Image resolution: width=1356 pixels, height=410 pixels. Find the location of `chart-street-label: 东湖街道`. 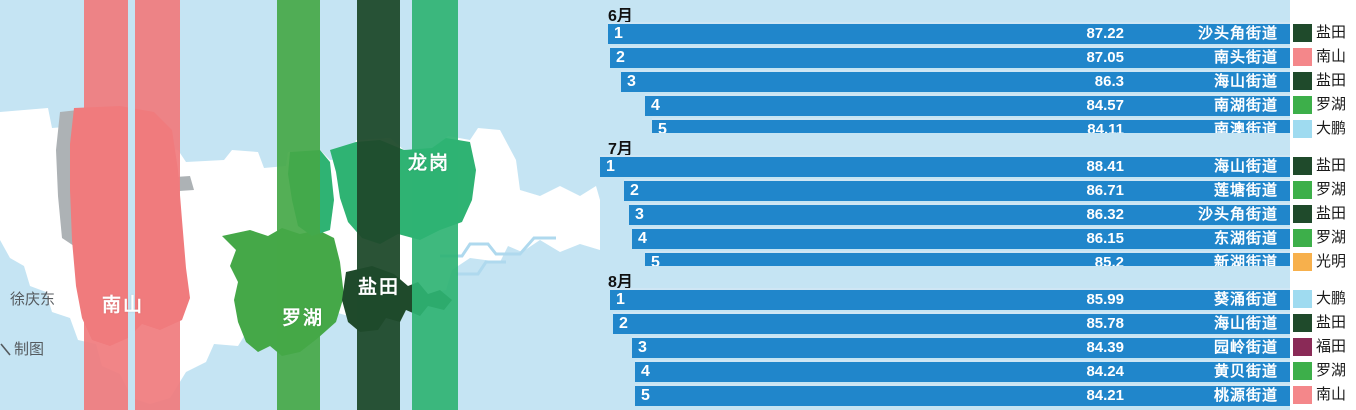

chart-street-label: 东湖街道 is located at coordinates (1245, 238).